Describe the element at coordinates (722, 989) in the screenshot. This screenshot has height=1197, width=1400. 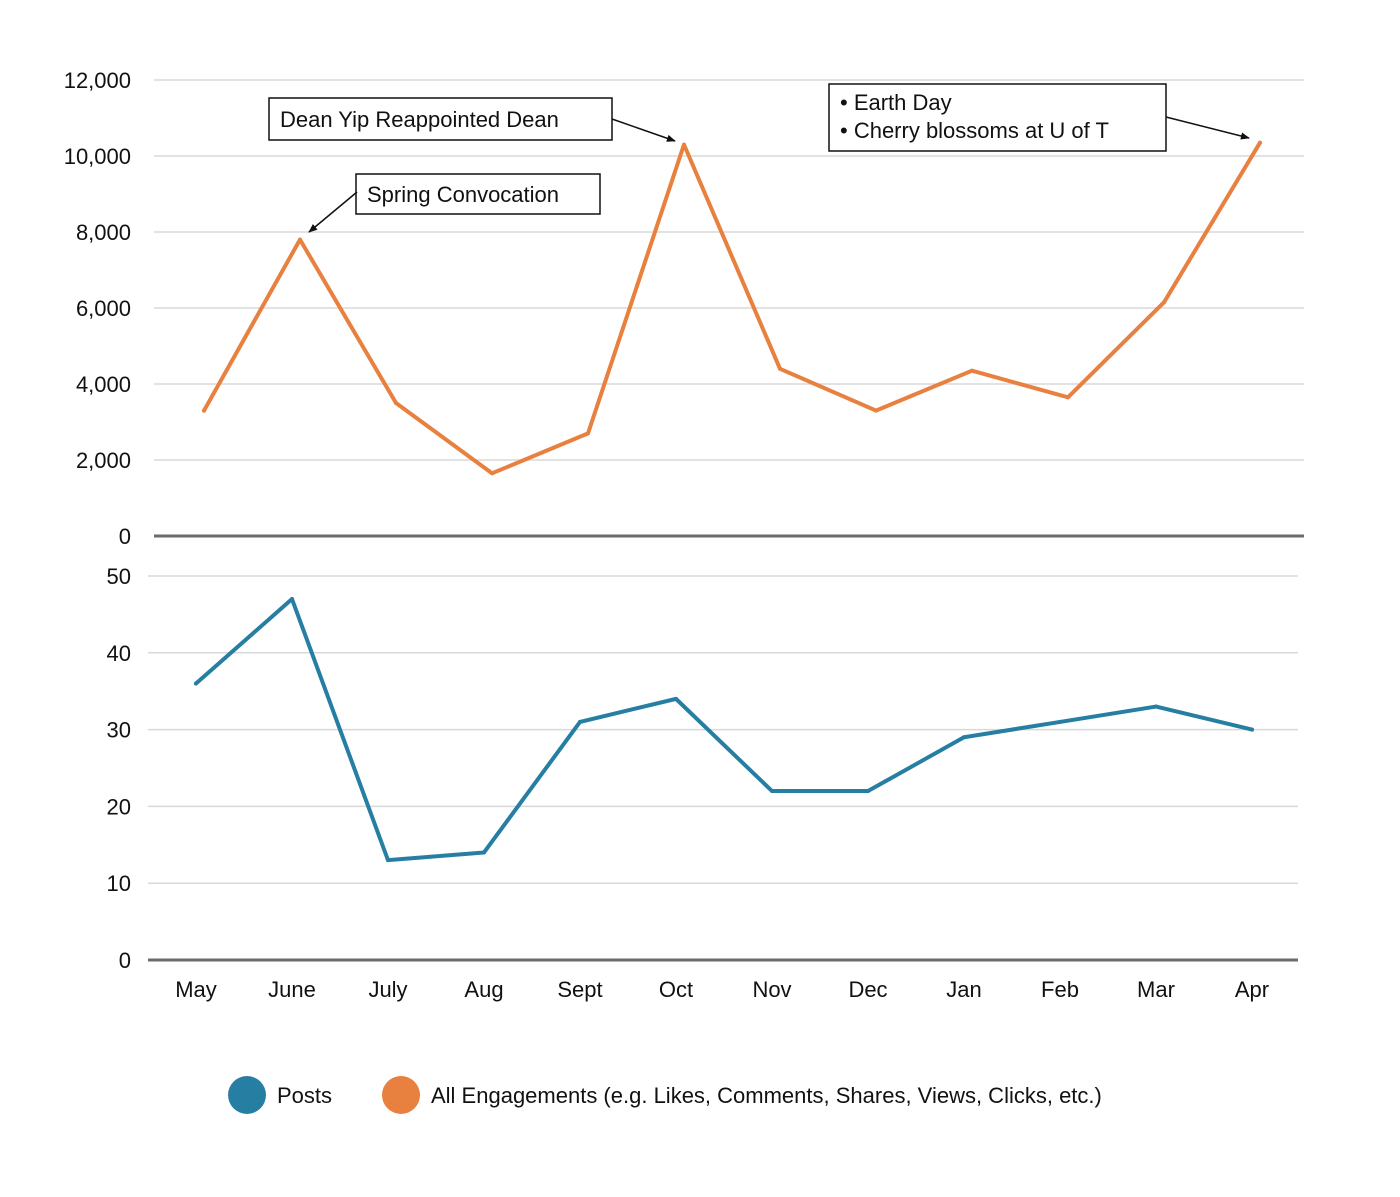
I see `x-axis: May June July Aug Sept Oct Nov Dec Jan Feb Mar Apr` at that location.